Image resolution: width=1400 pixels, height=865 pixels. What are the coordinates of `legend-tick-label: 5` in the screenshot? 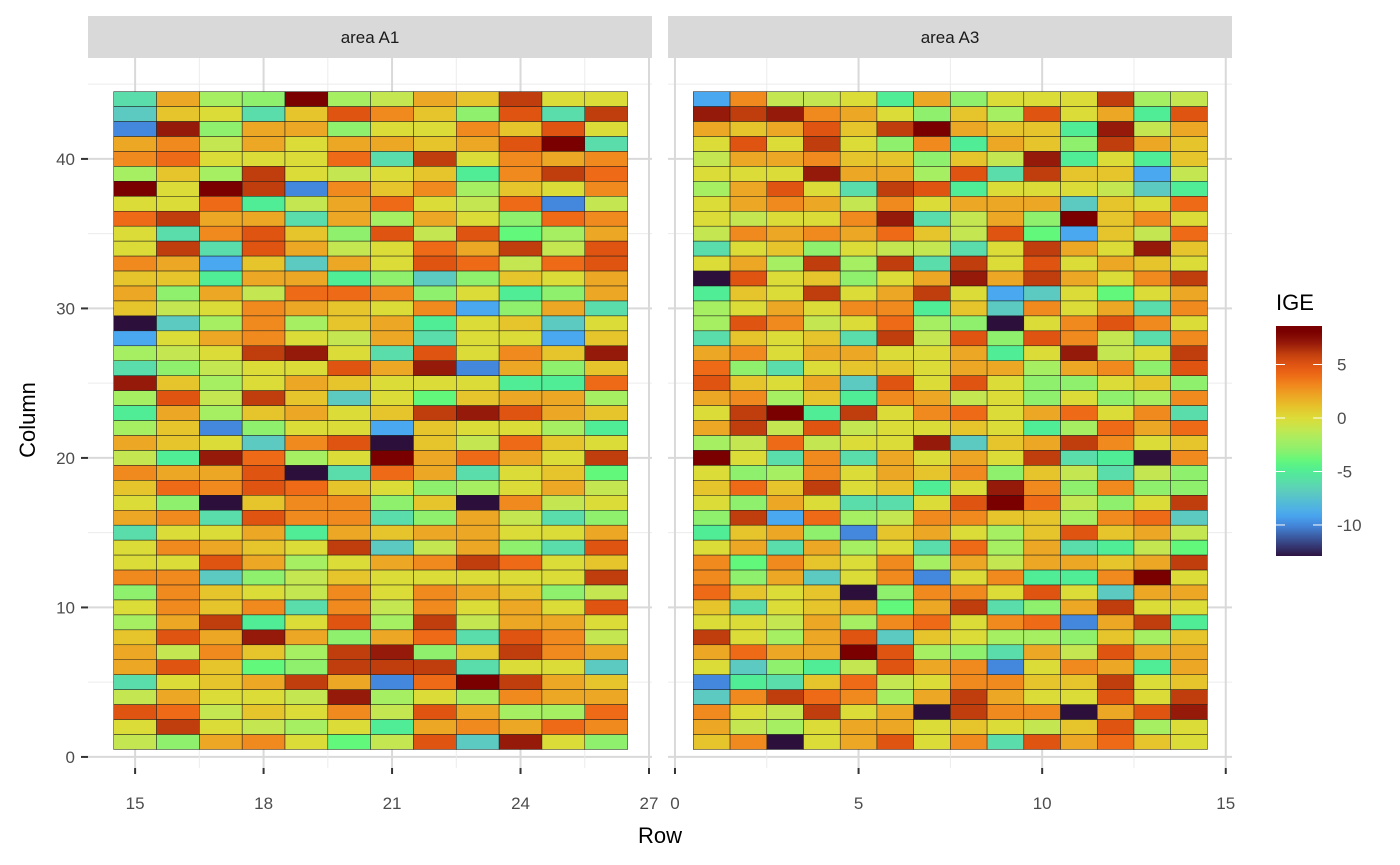 It's located at (1341, 365).